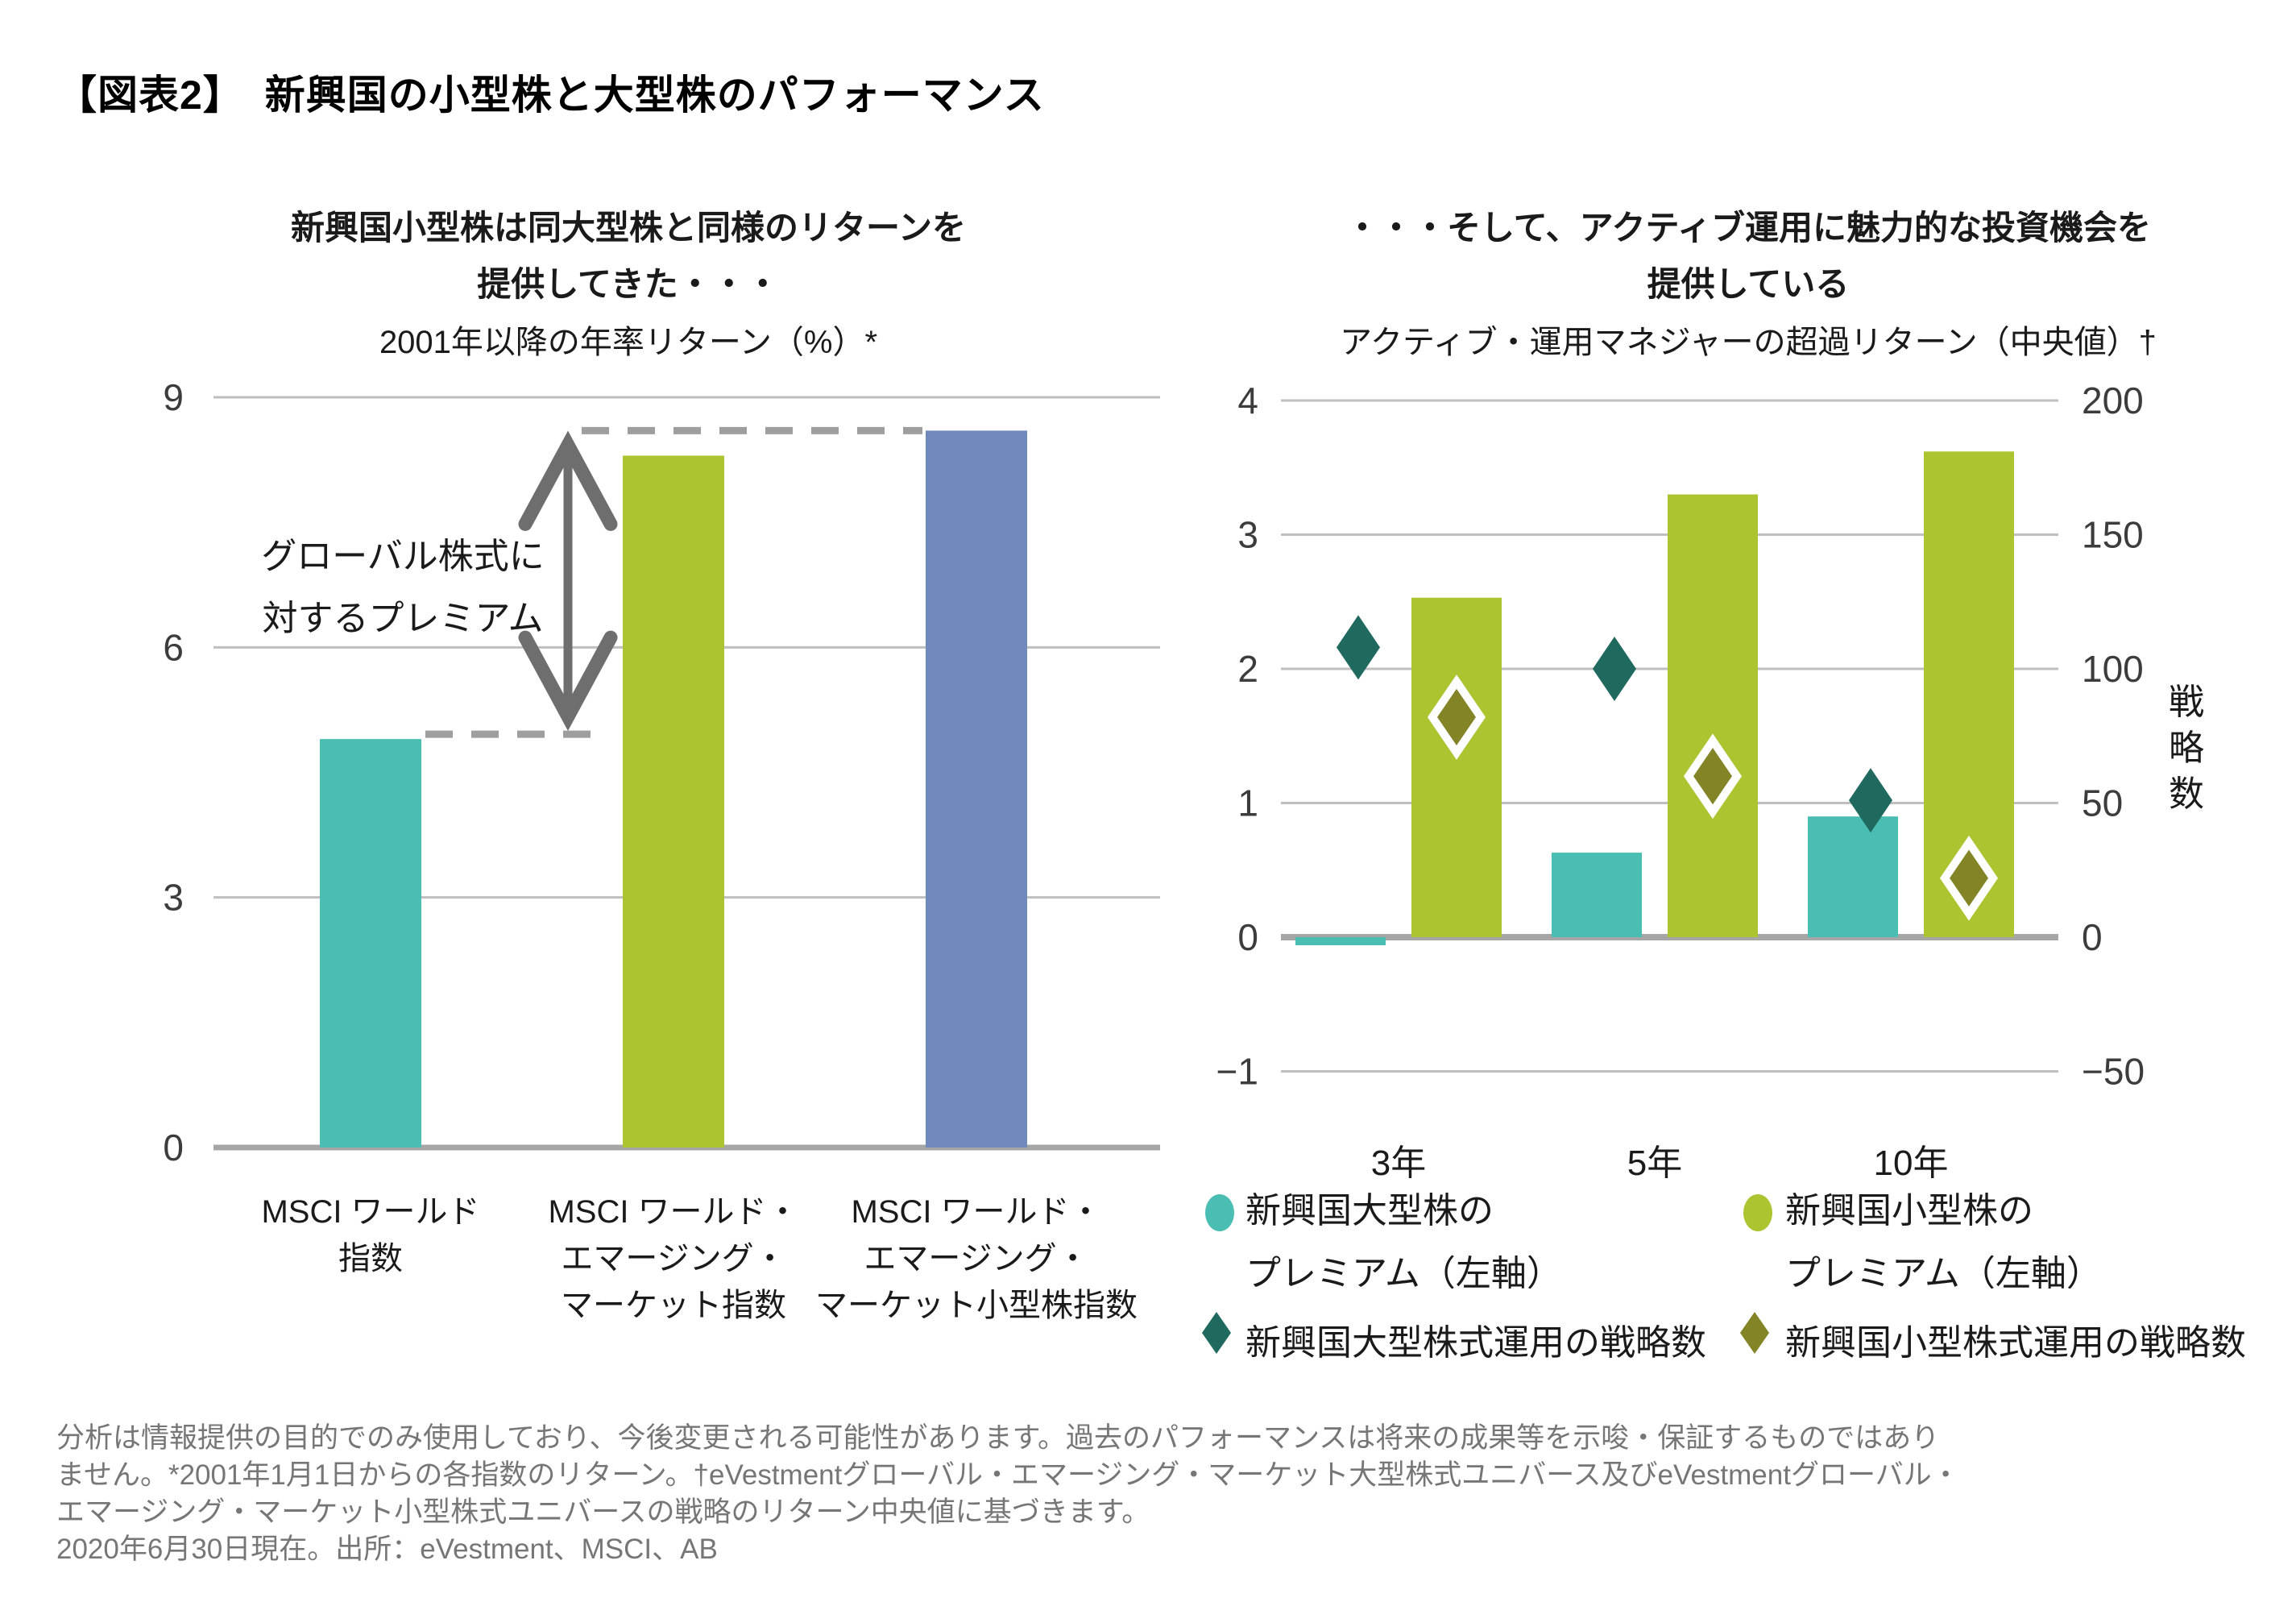  Describe the element at coordinates (673, 1305) in the screenshot. I see `x-category-label: マーケット指数` at that location.